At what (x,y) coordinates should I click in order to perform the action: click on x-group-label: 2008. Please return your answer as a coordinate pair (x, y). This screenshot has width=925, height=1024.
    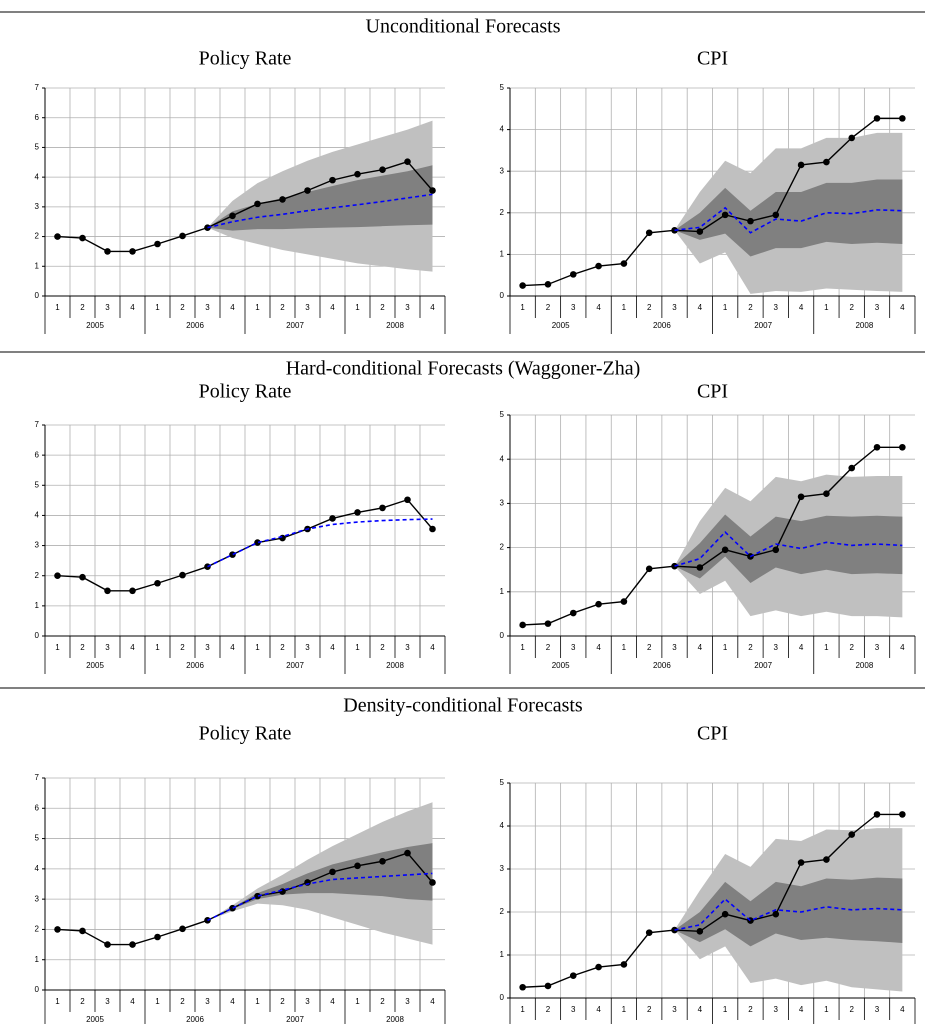
    Looking at the image, I should click on (395, 1019).